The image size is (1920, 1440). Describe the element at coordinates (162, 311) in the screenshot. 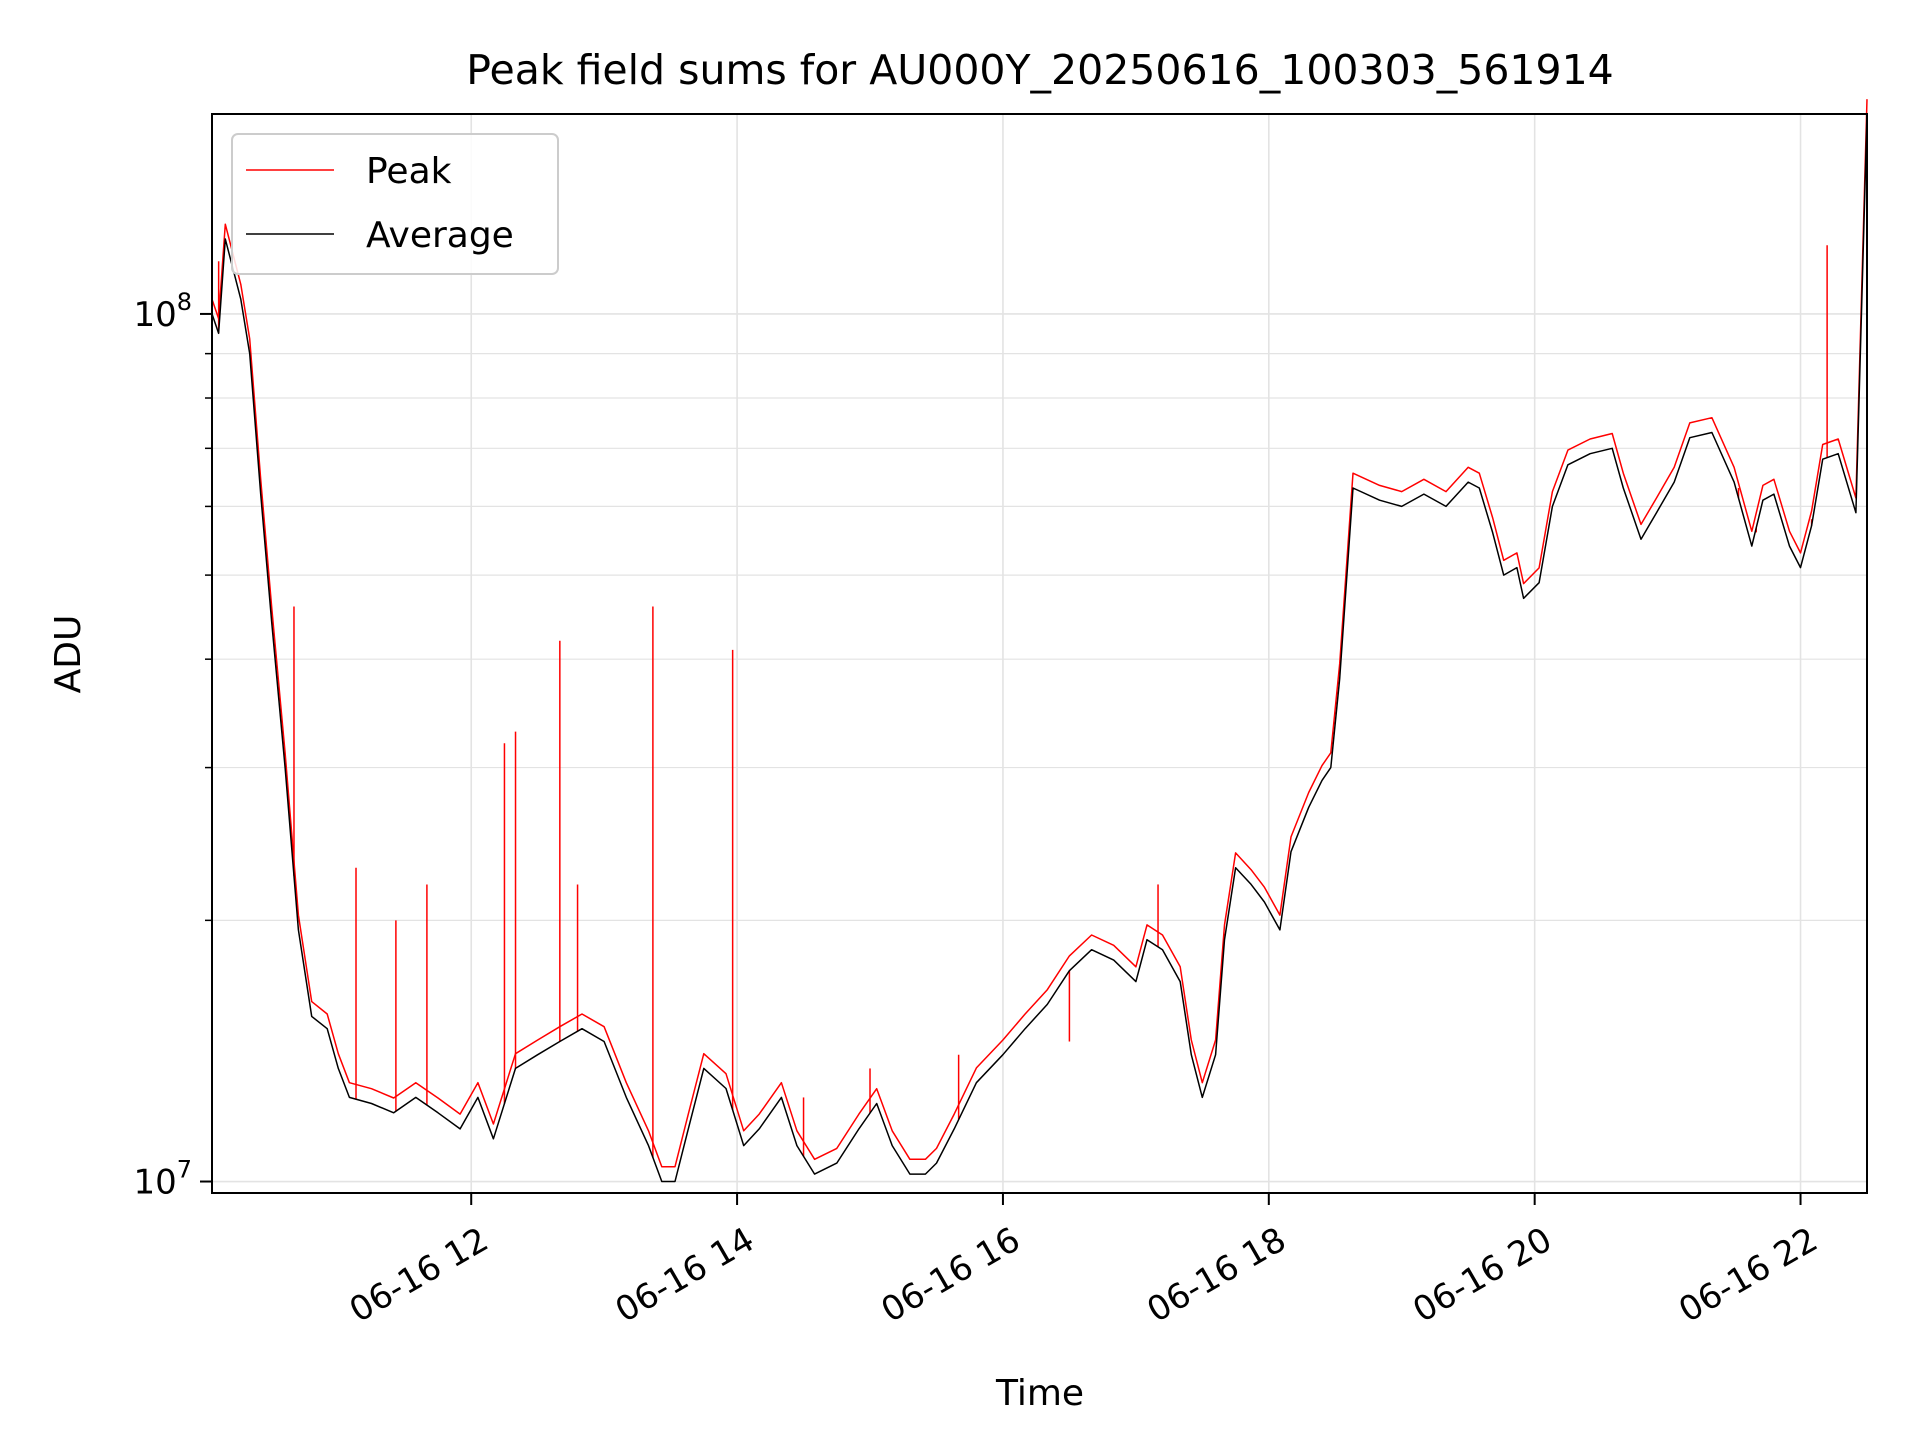

I see `y-tick-label: 10⁸` at that location.